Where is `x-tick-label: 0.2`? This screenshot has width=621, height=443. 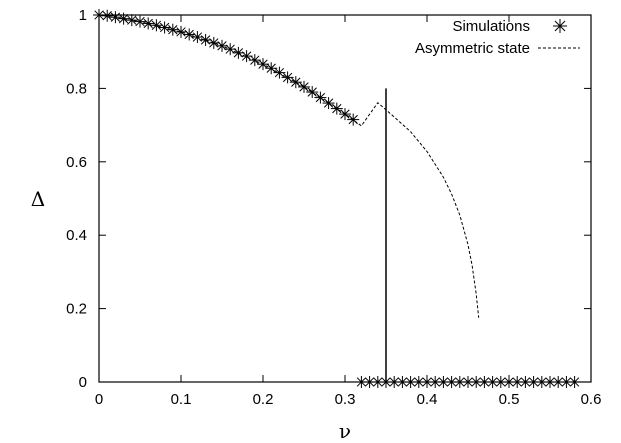 x-tick-label: 0.2 is located at coordinates (263, 399).